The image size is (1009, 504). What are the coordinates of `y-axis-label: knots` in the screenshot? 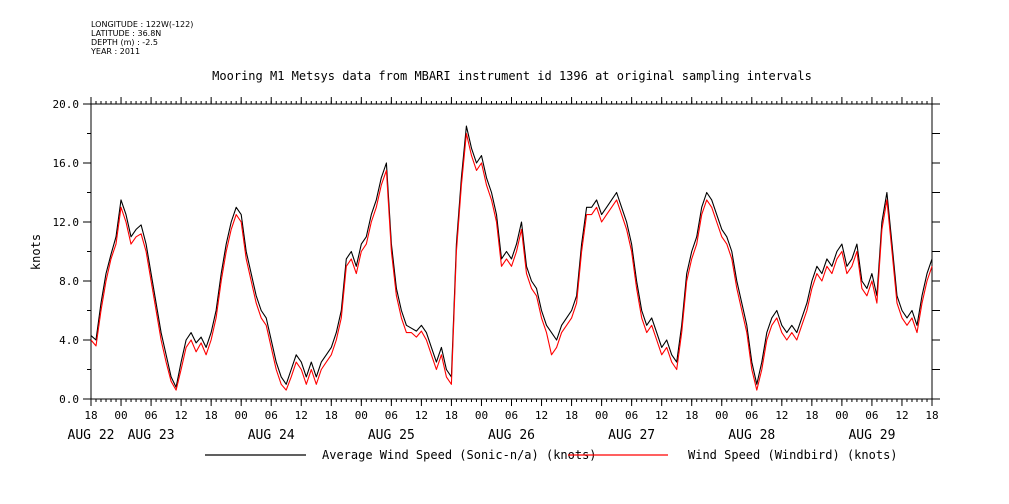 It's located at (36, 252).